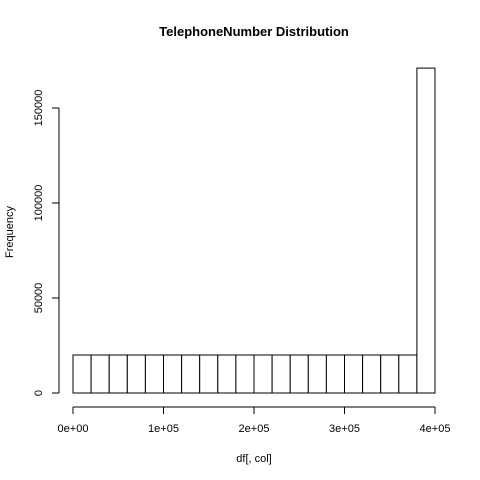  What do you see at coordinates (254, 429) in the screenshot?
I see `x-tick-label-2: 2e+05` at bounding box center [254, 429].